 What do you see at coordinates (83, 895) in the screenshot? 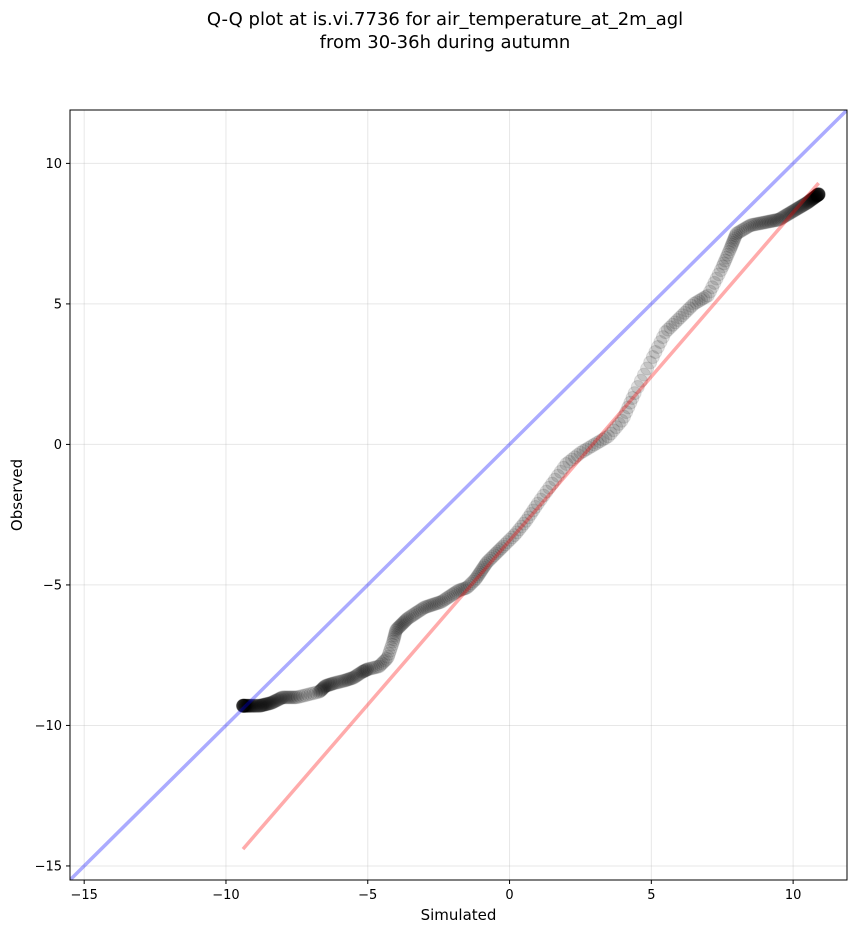
I see `x-tick-label: −15` at bounding box center [83, 895].